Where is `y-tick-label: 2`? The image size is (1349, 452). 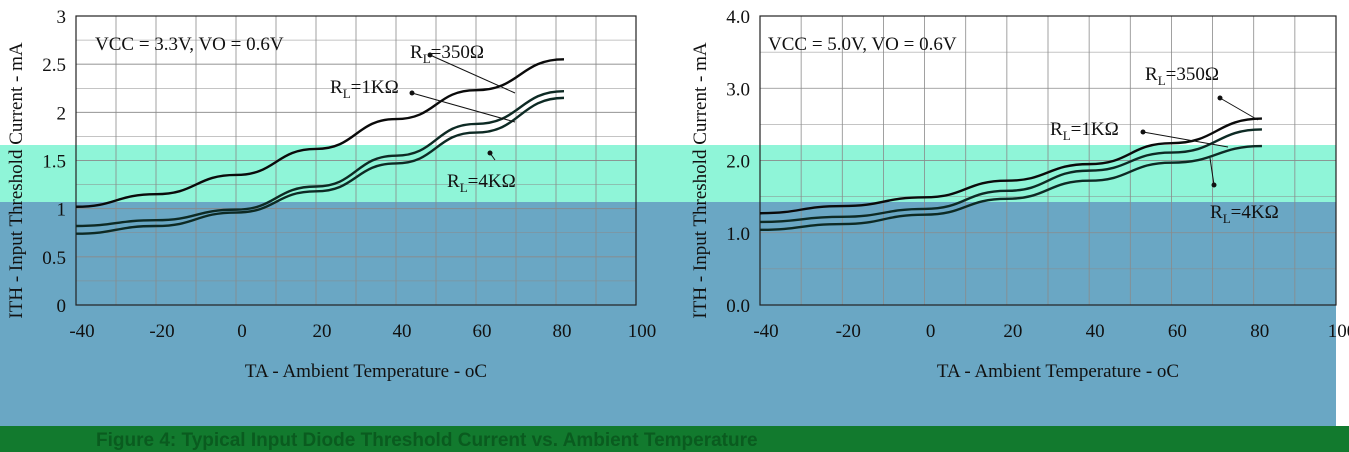 y-tick-label: 2 is located at coordinates (62, 113).